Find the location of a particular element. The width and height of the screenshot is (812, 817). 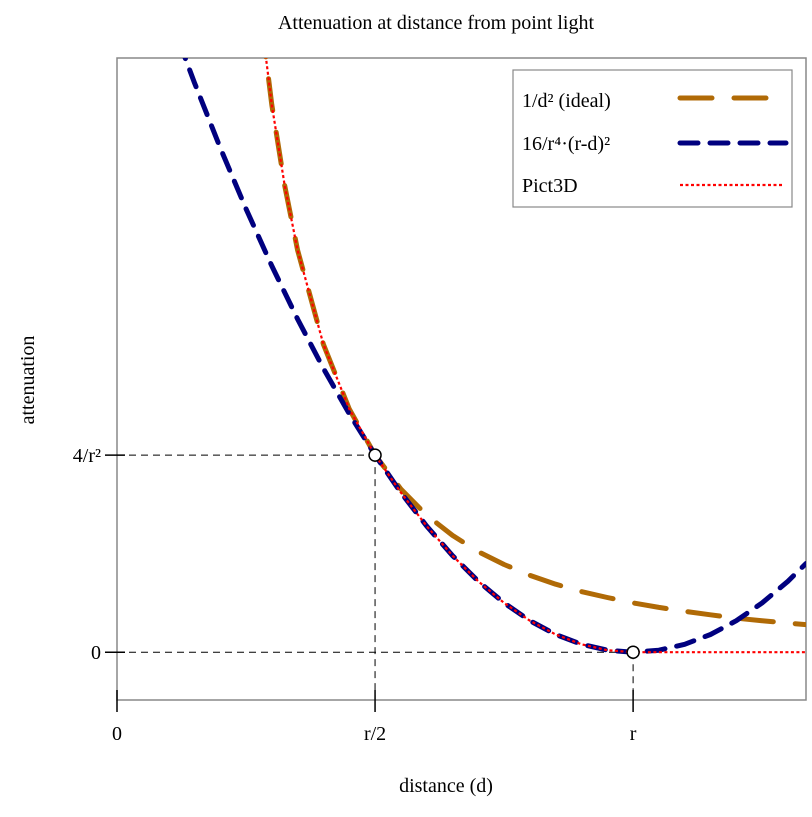

y-tick-label: 0 is located at coordinates (96, 653).